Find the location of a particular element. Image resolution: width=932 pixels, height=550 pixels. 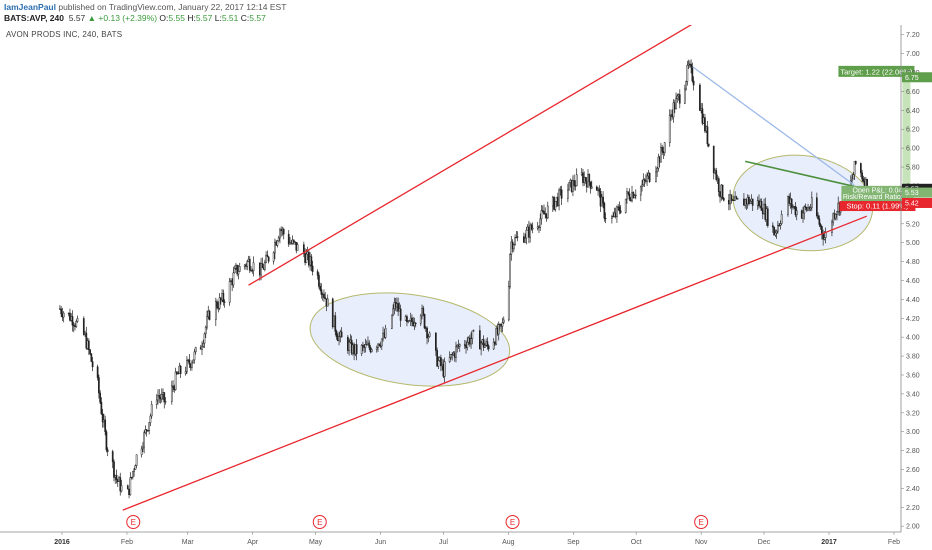

x-tick-label: 2017 is located at coordinates (829, 542).